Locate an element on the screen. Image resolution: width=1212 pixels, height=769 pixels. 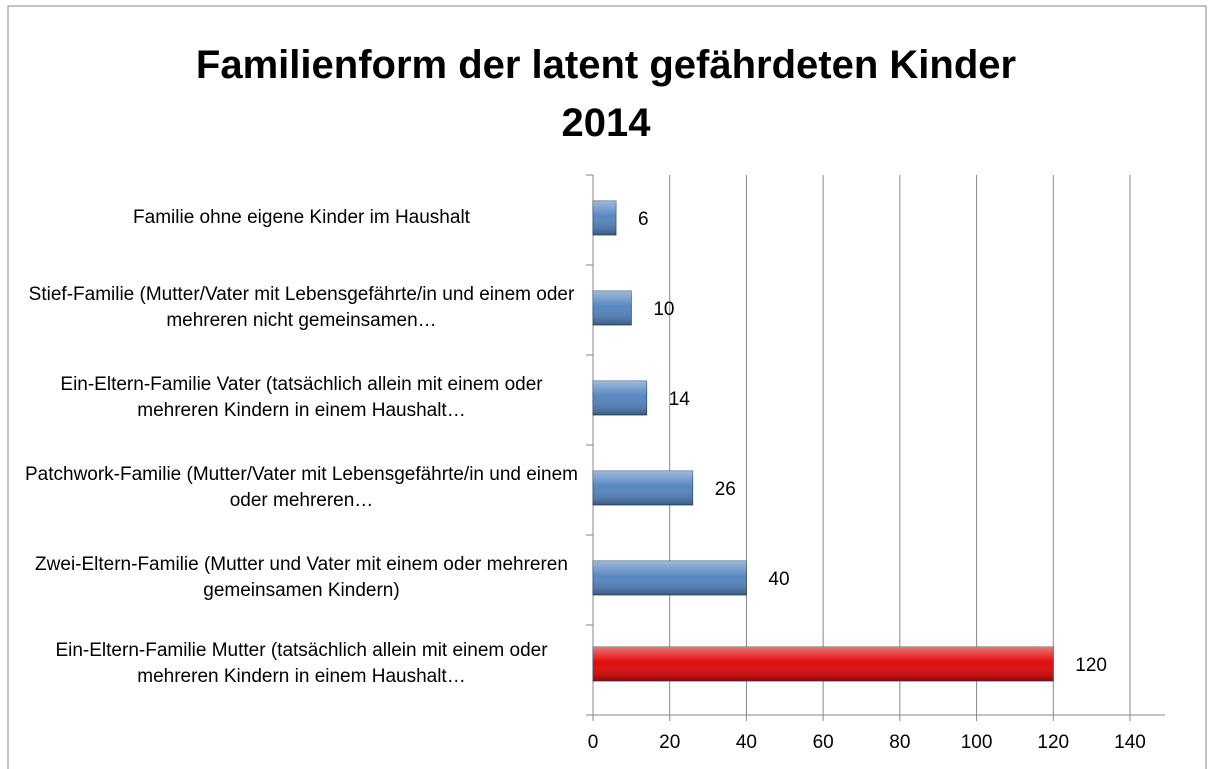
value-label: 40 is located at coordinates (778, 579).